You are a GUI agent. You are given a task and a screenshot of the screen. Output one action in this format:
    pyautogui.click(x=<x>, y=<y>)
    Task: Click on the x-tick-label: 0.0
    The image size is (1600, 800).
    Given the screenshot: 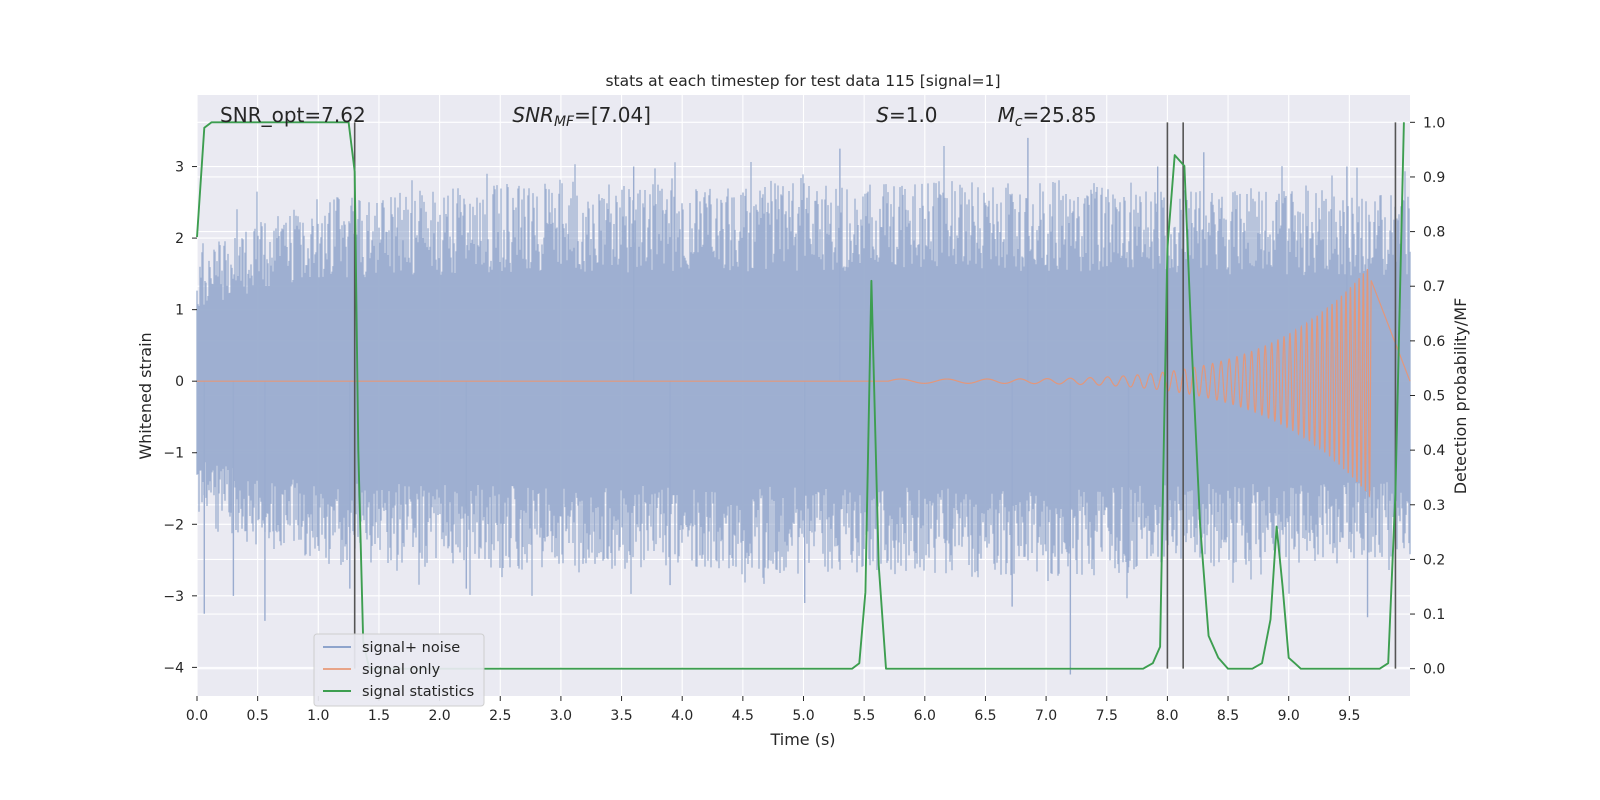 What is the action you would take?
    pyautogui.click(x=197, y=716)
    